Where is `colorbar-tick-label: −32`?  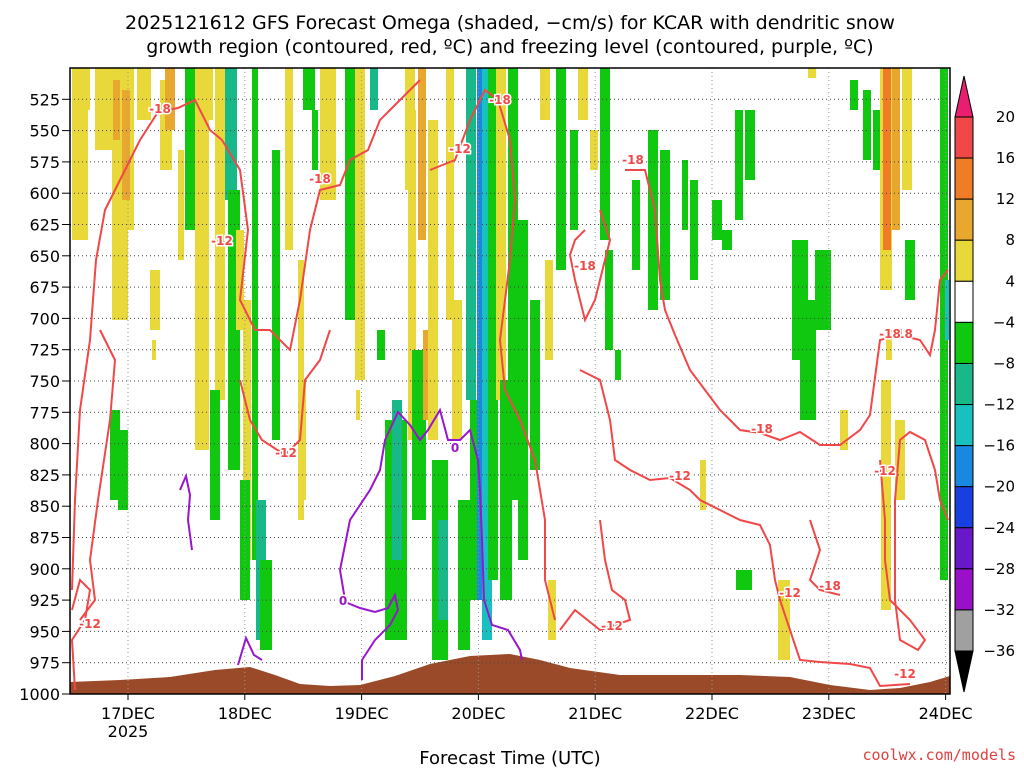
colorbar-tick-label: −32 is located at coordinates (999, 610).